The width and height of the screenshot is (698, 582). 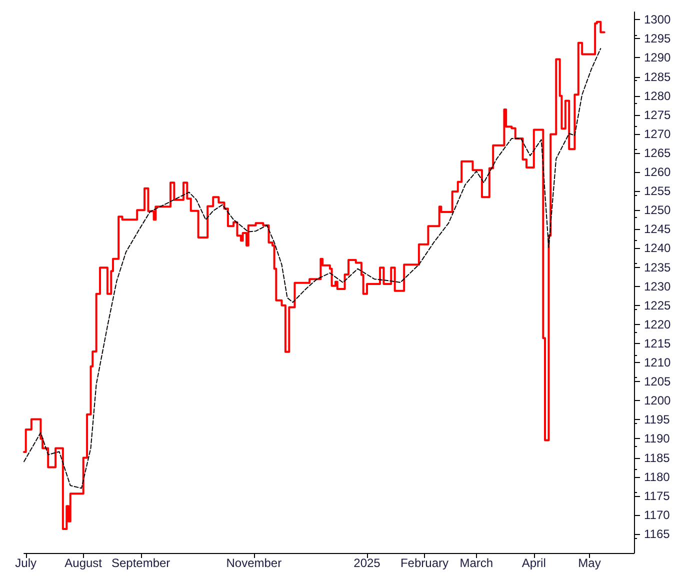 I want to click on y-tick-label: 1175, so click(x=657, y=495).